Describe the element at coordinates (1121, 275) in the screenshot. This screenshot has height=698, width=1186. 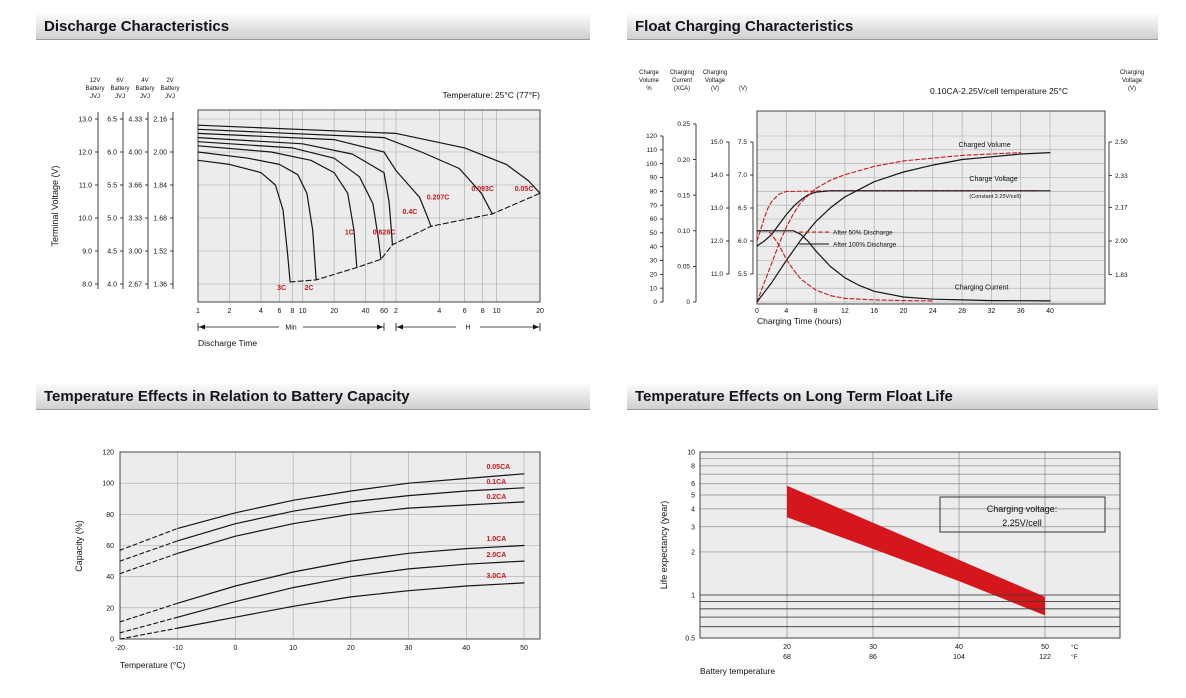
I see `right-axis-tick-label: 1.83` at that location.